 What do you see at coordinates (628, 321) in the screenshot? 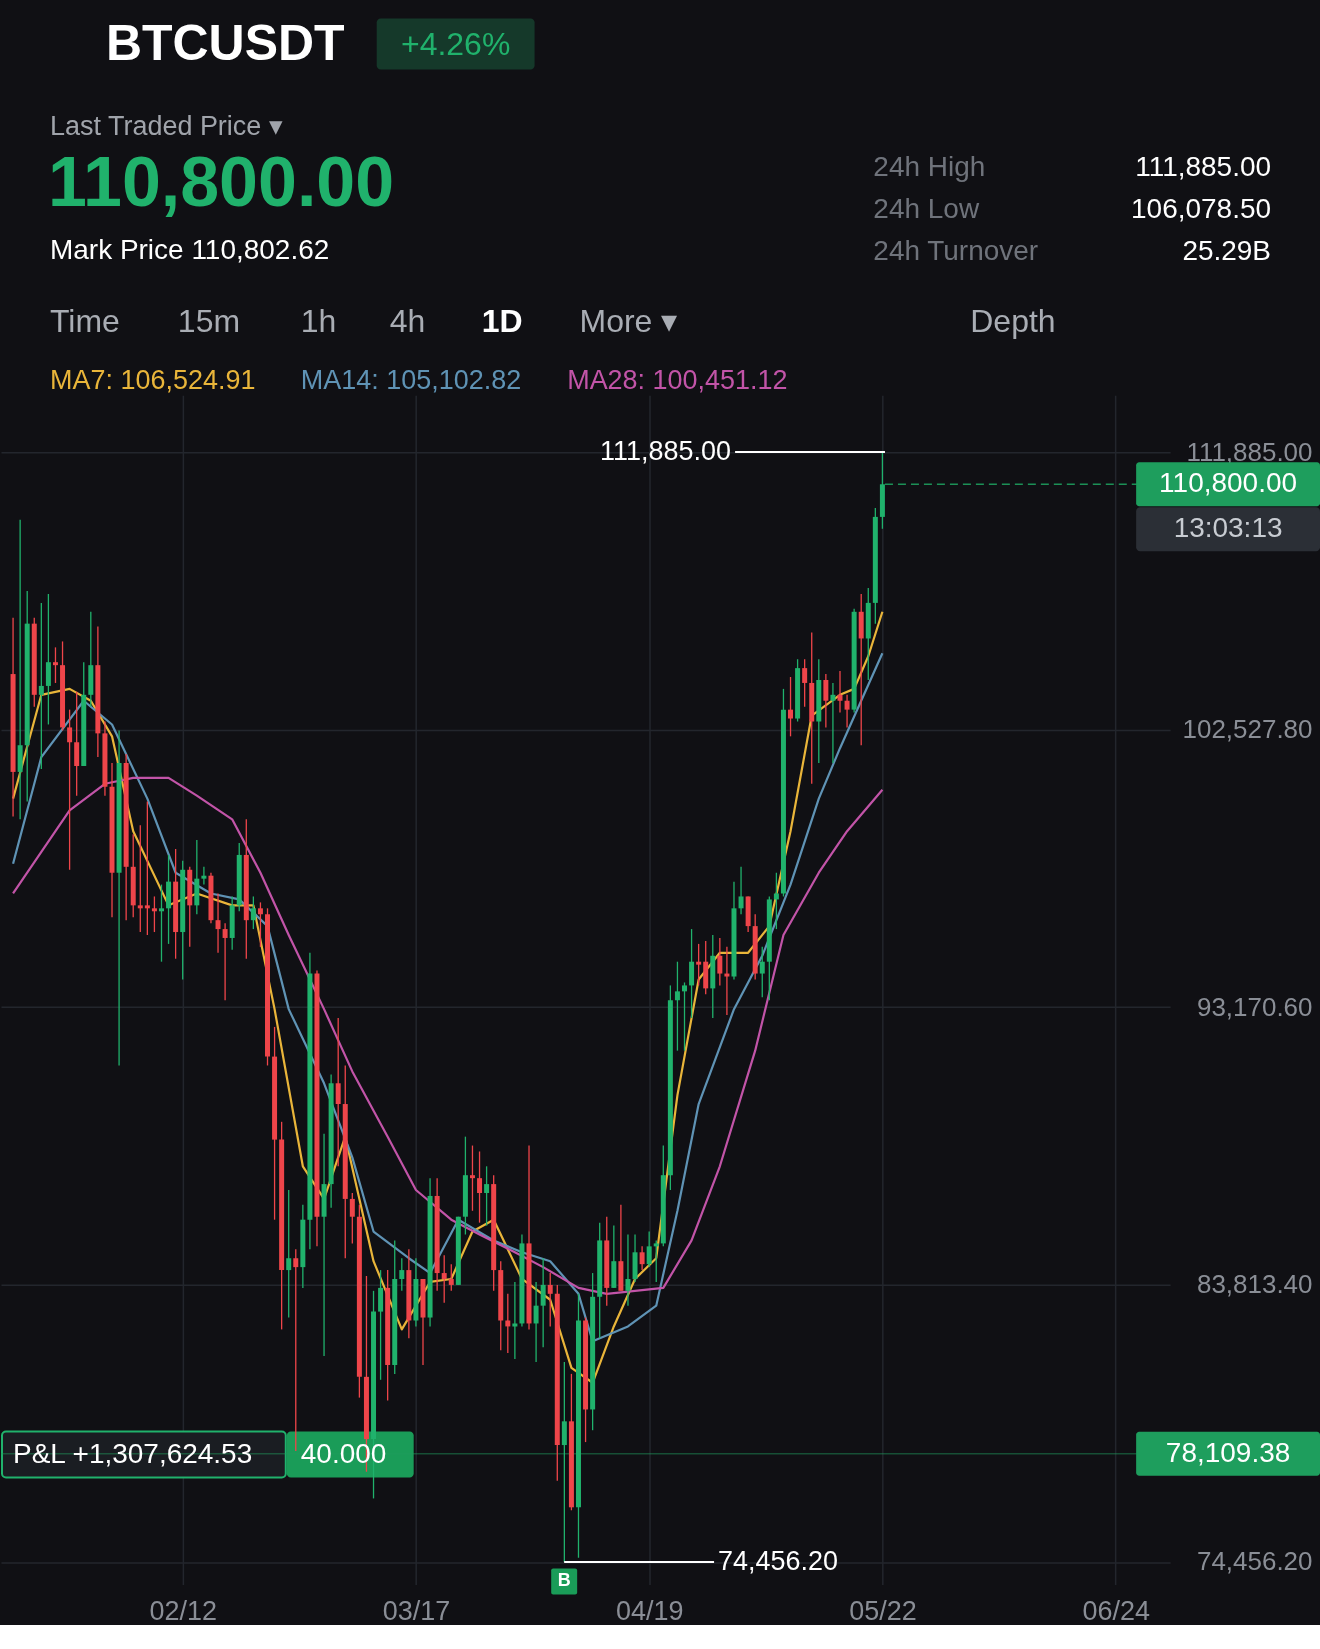
I see `text: More ▾` at bounding box center [628, 321].